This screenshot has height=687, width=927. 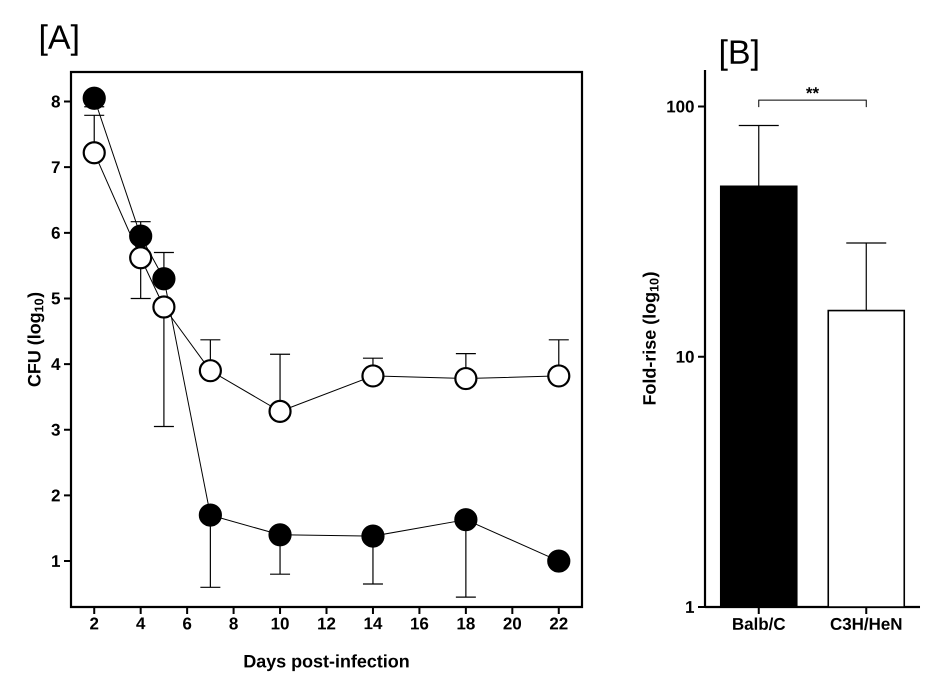 I want to click on x-axis-title: Days post-infection, so click(x=326, y=663).